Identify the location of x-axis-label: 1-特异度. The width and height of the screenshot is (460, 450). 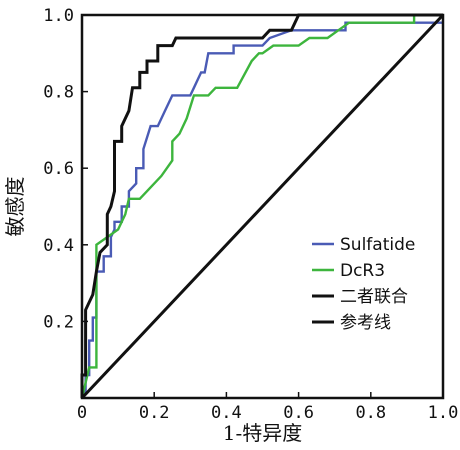
(262, 433).